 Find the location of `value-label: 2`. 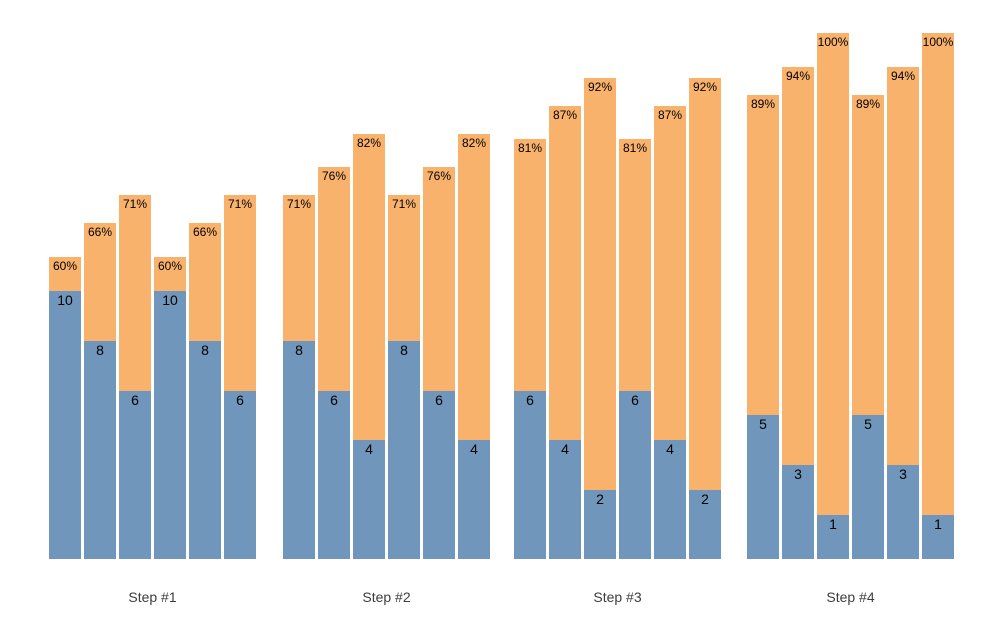

value-label: 2 is located at coordinates (600, 499).